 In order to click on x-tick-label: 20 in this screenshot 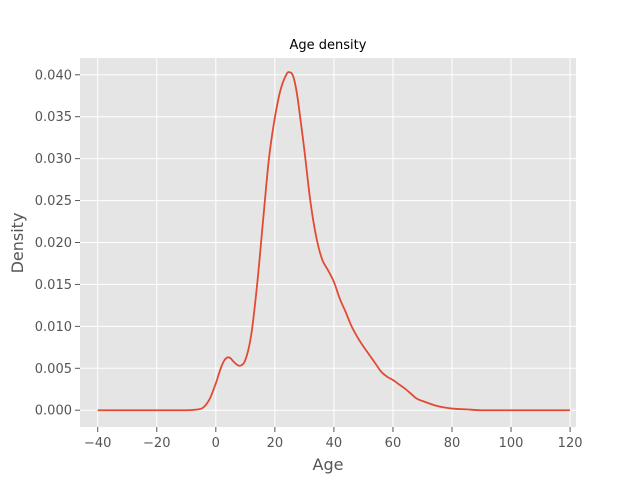, I will do `click(275, 443)`.